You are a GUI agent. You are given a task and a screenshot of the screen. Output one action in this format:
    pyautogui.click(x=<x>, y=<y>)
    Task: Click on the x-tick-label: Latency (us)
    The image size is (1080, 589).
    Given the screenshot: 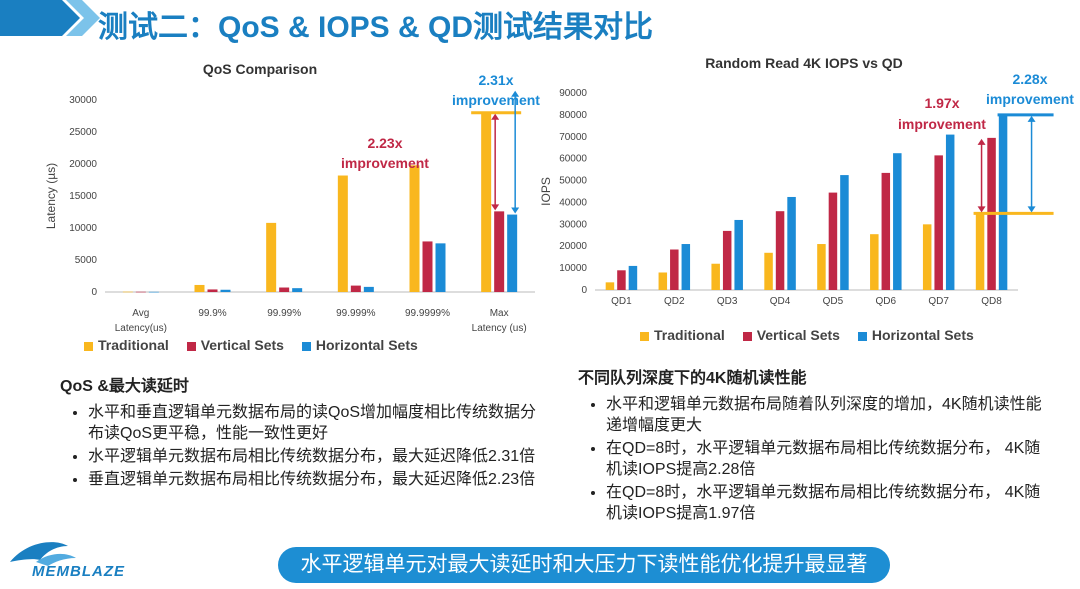 What is the action you would take?
    pyautogui.click(x=499, y=328)
    